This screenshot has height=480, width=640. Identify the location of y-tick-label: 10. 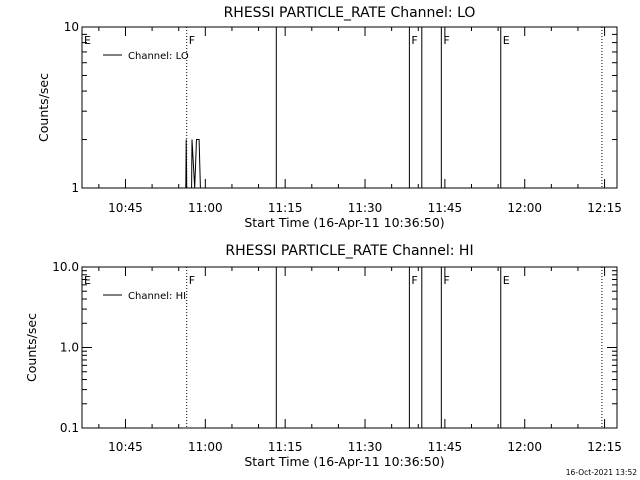
(71, 27).